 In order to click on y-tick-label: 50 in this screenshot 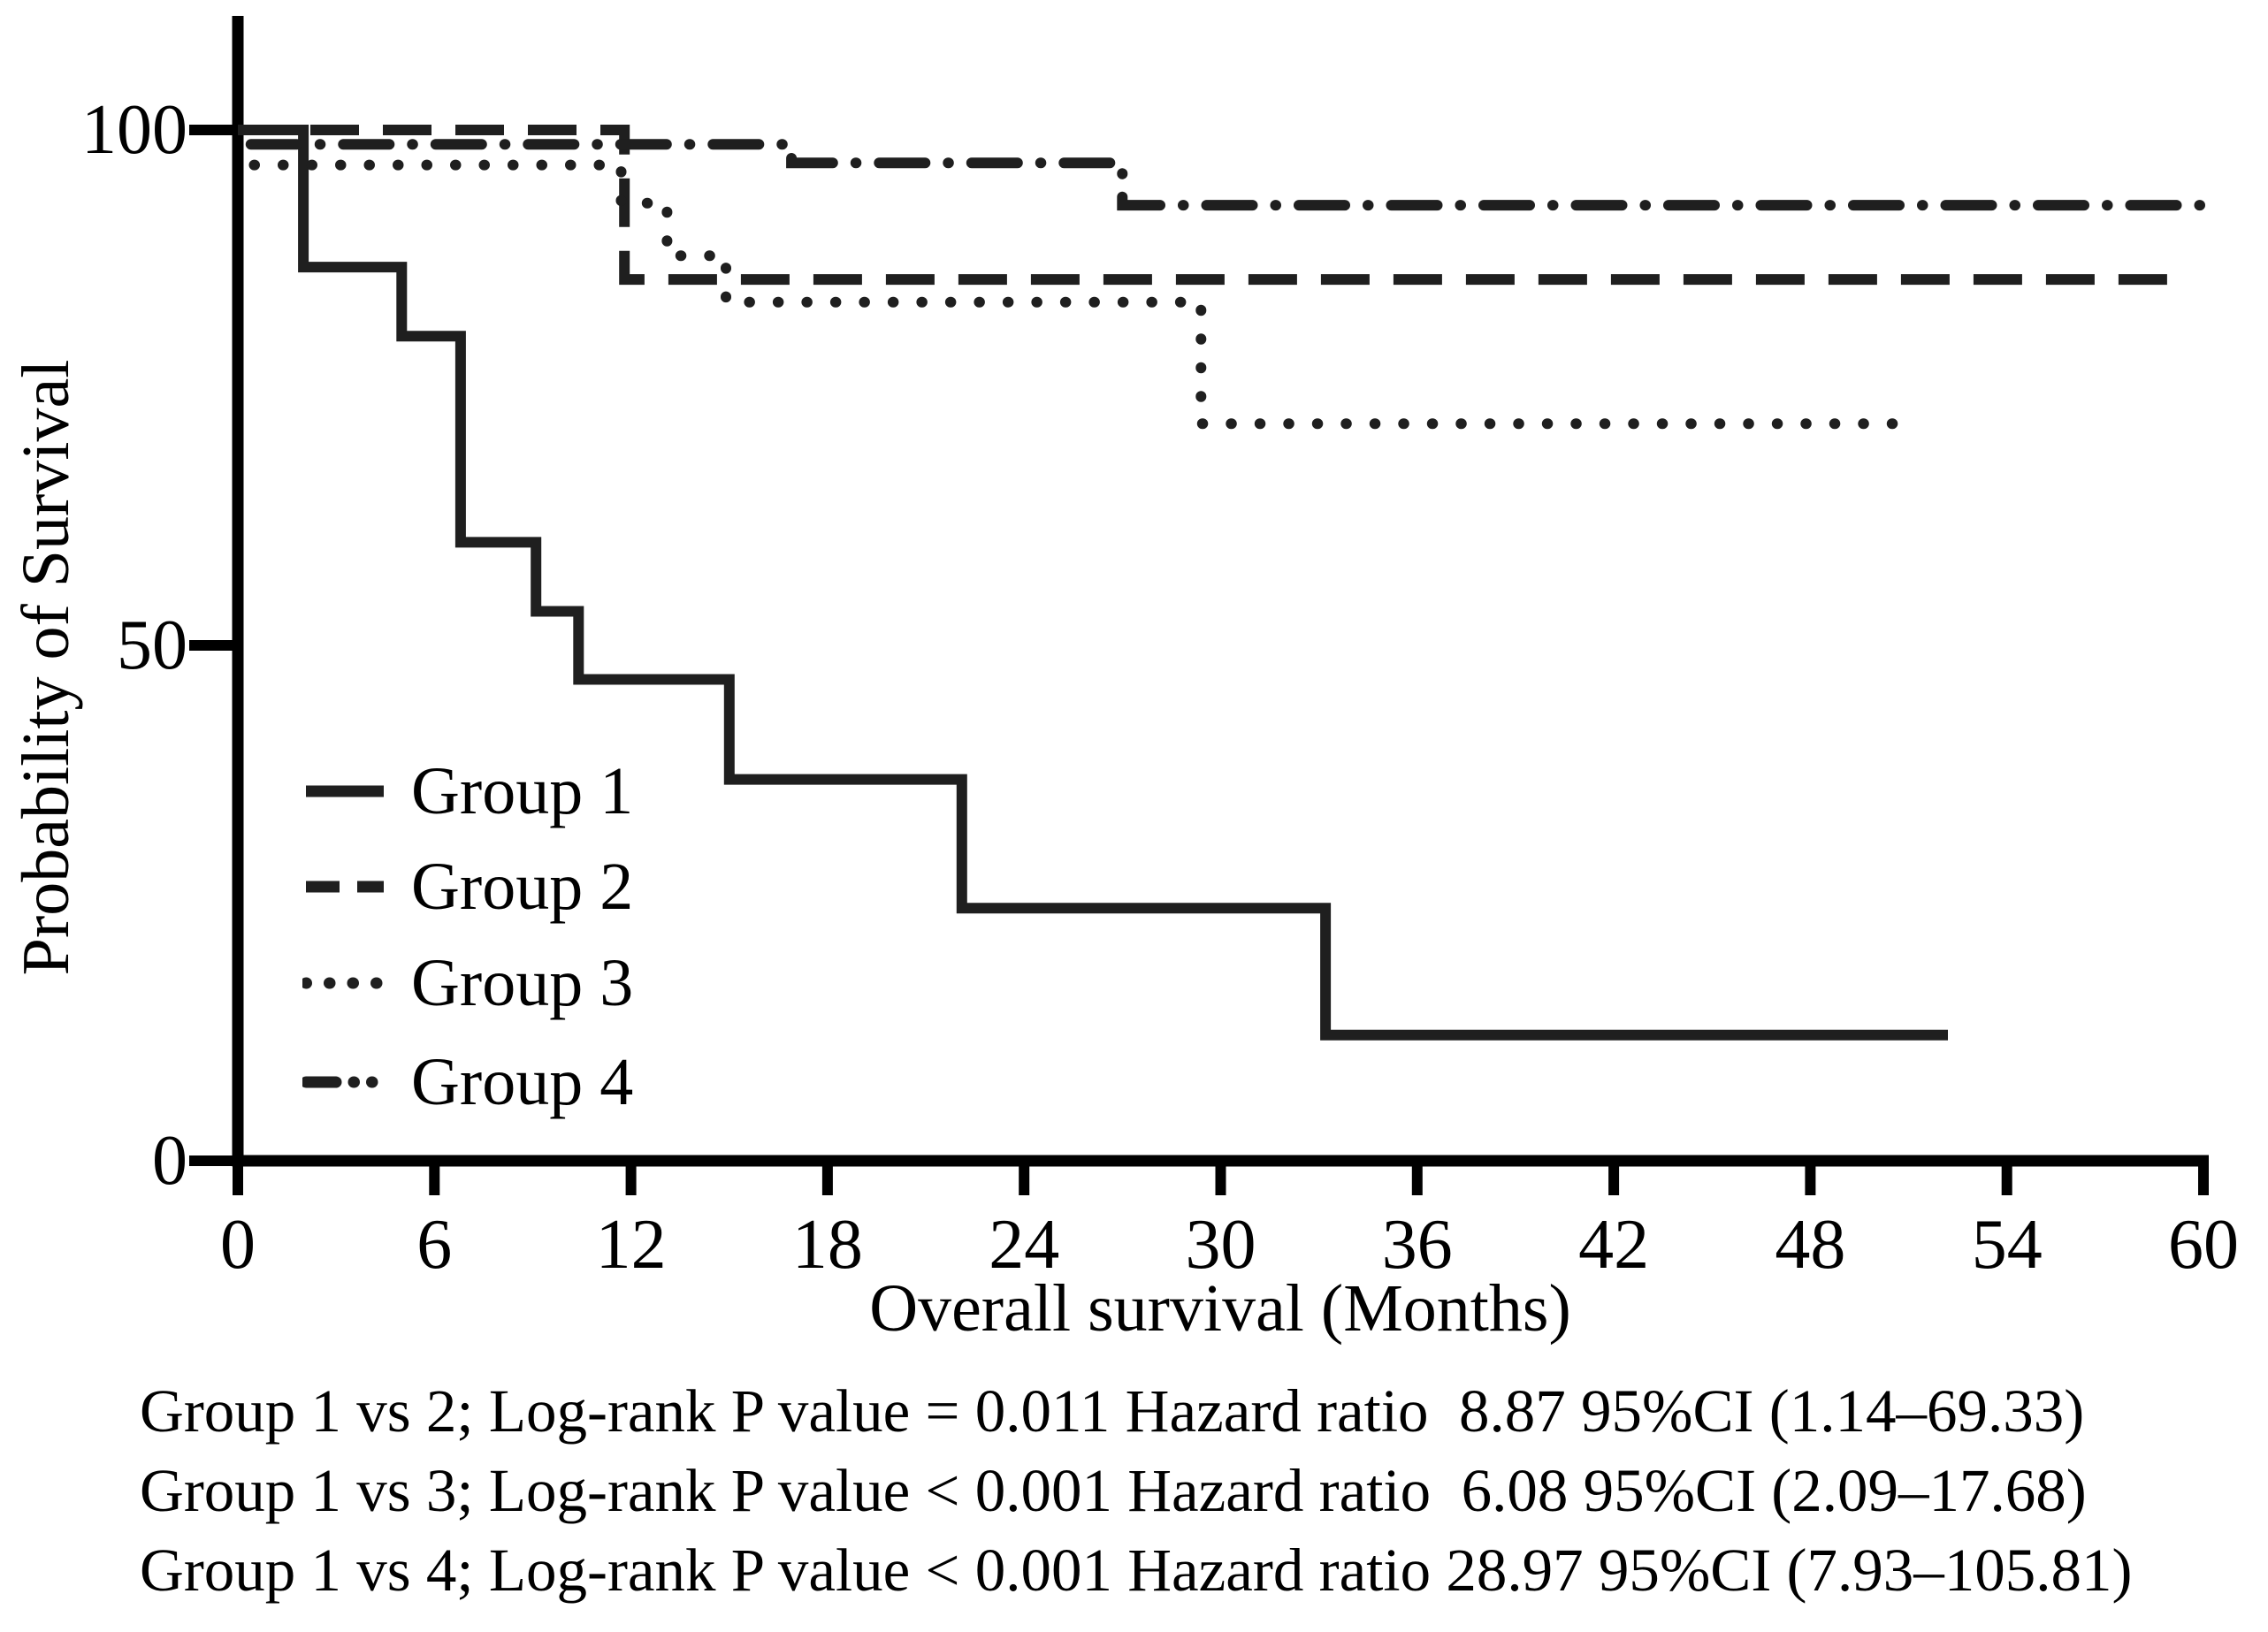, I will do `click(152, 645)`.